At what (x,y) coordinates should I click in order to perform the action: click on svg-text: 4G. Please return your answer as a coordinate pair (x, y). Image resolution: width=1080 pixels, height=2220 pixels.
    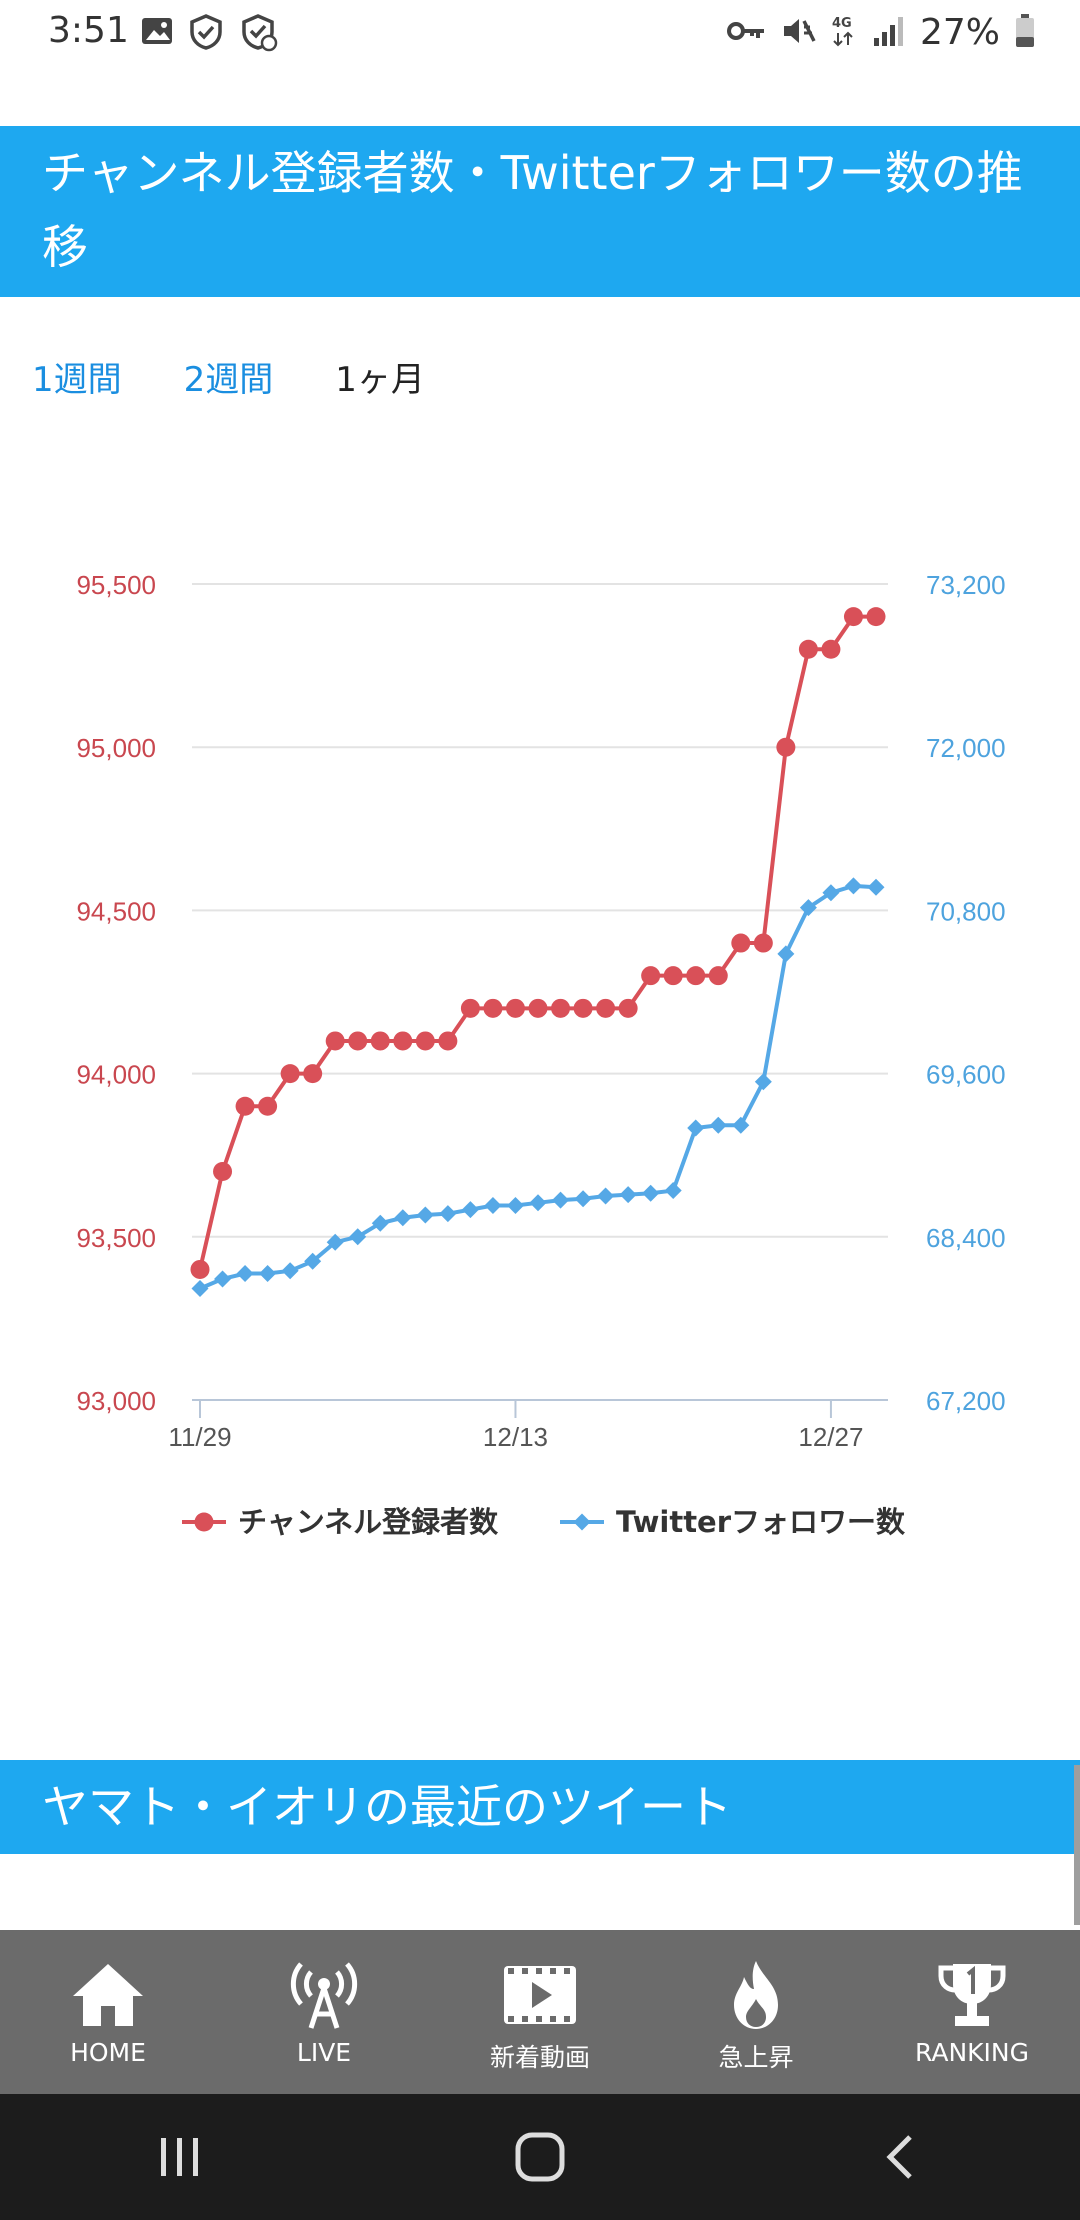
    Looking at the image, I should click on (842, 23).